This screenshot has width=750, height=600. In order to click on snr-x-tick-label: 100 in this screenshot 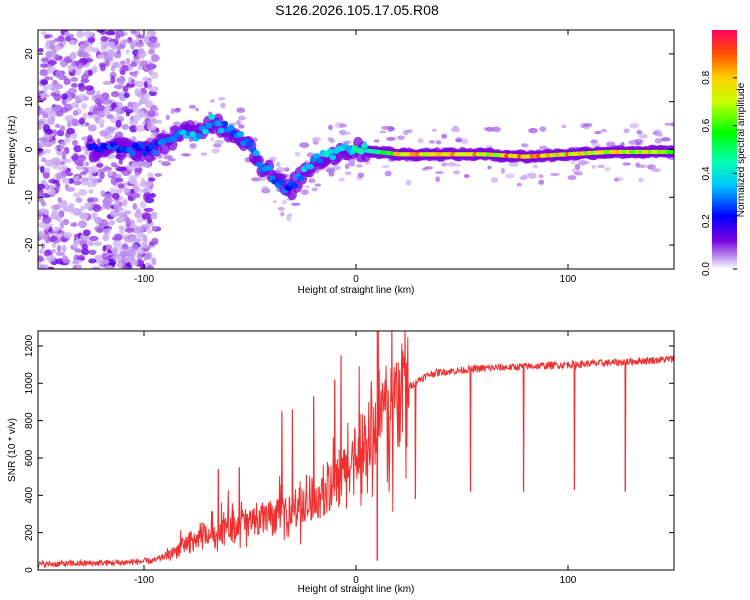, I will do `click(568, 580)`.